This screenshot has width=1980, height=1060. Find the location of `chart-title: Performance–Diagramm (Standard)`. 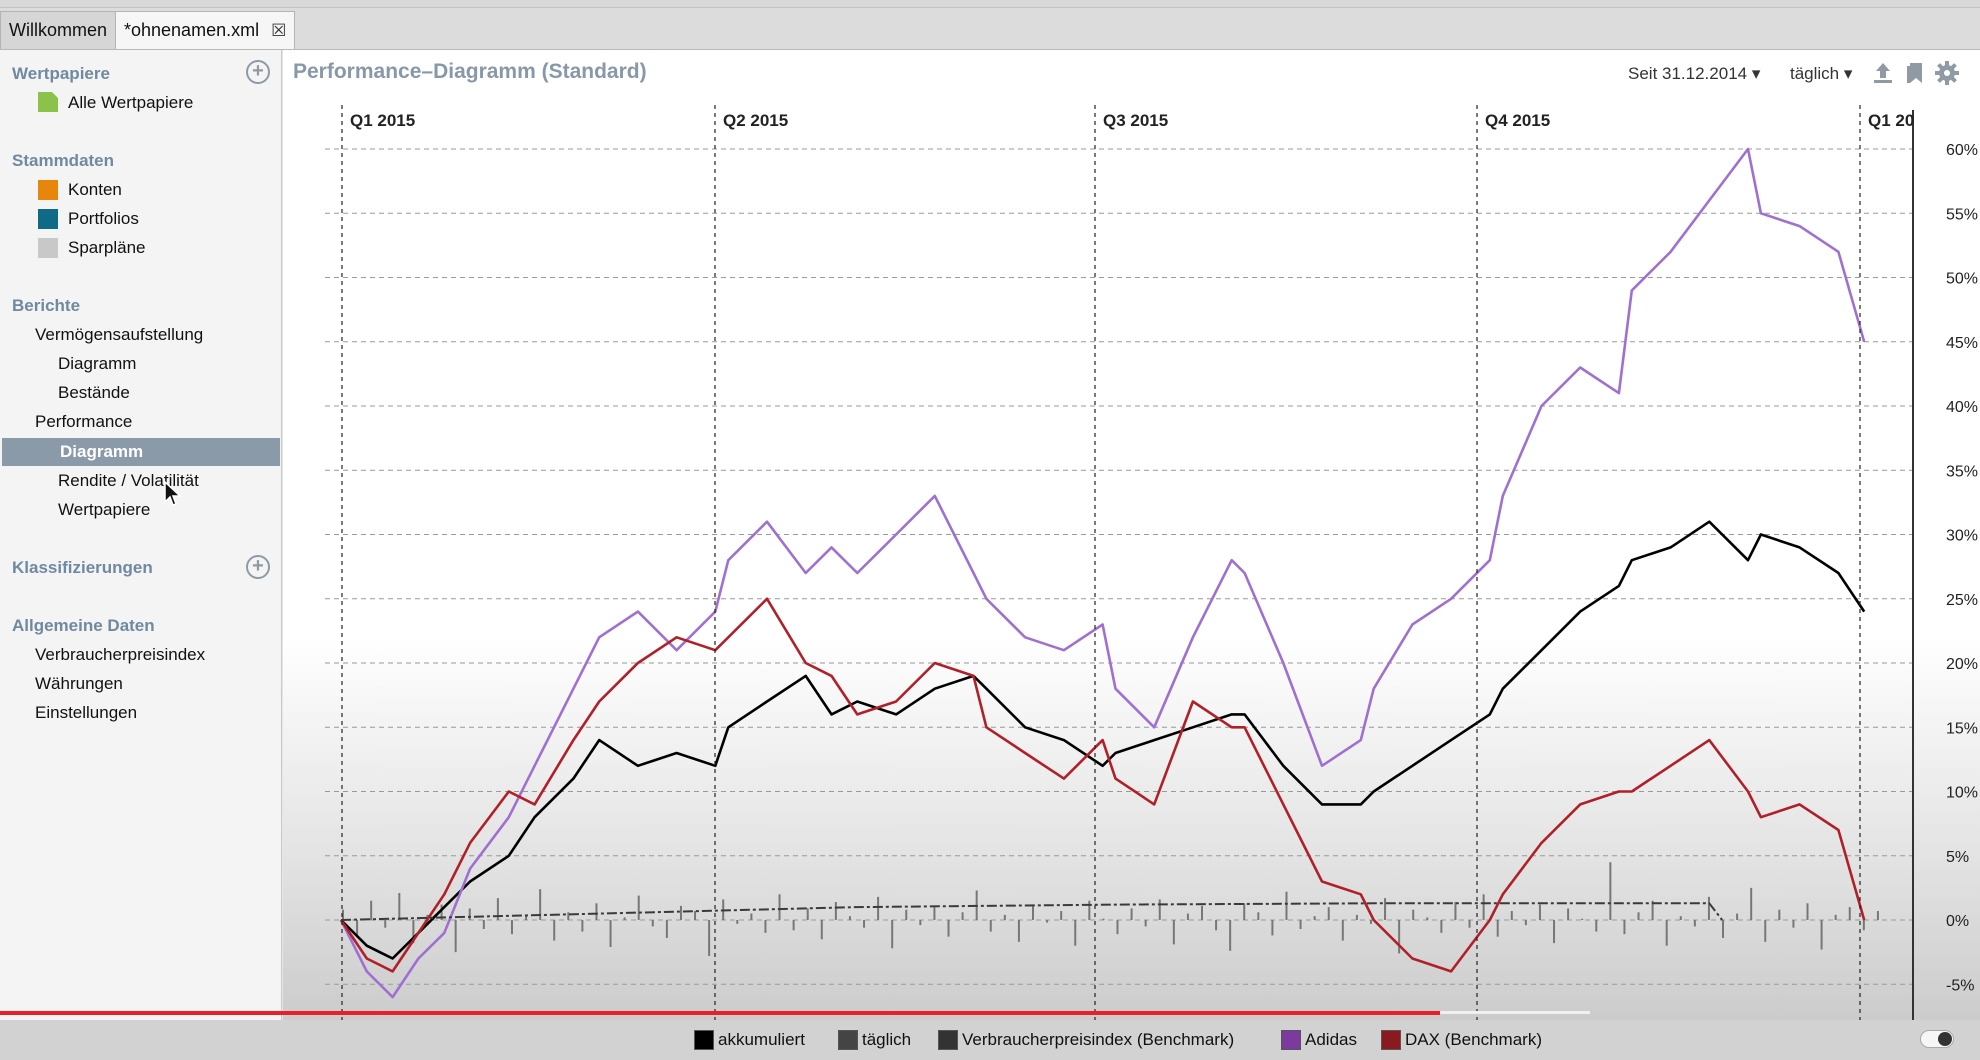

chart-title: Performance–Diagramm (Standard) is located at coordinates (470, 71).